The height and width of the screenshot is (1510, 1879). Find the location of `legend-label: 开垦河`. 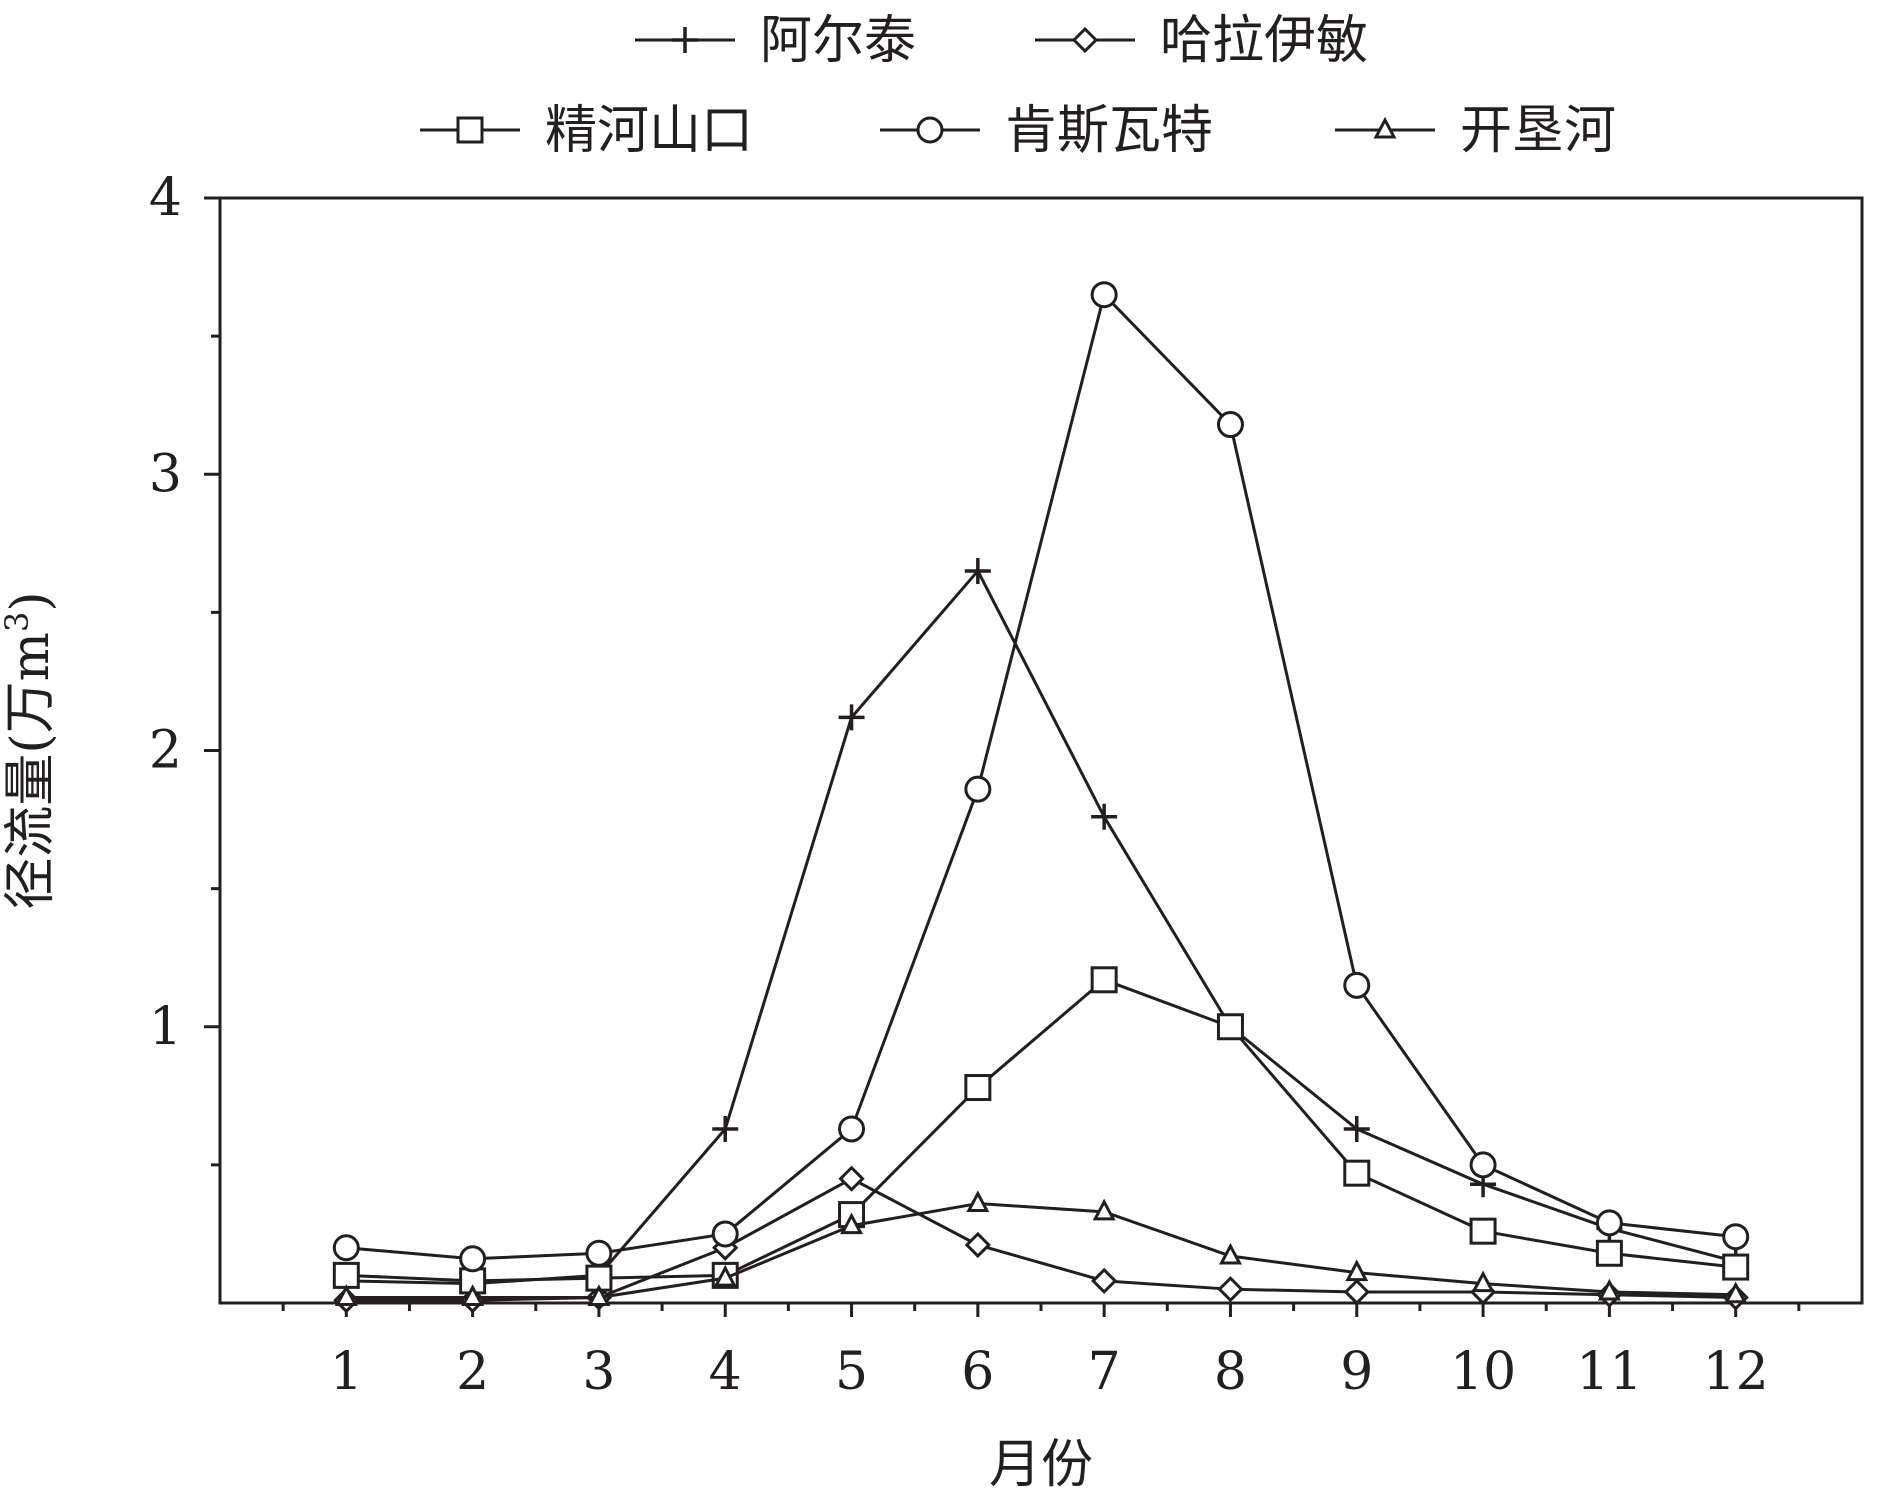

legend-label: 开垦河 is located at coordinates (1538, 131).